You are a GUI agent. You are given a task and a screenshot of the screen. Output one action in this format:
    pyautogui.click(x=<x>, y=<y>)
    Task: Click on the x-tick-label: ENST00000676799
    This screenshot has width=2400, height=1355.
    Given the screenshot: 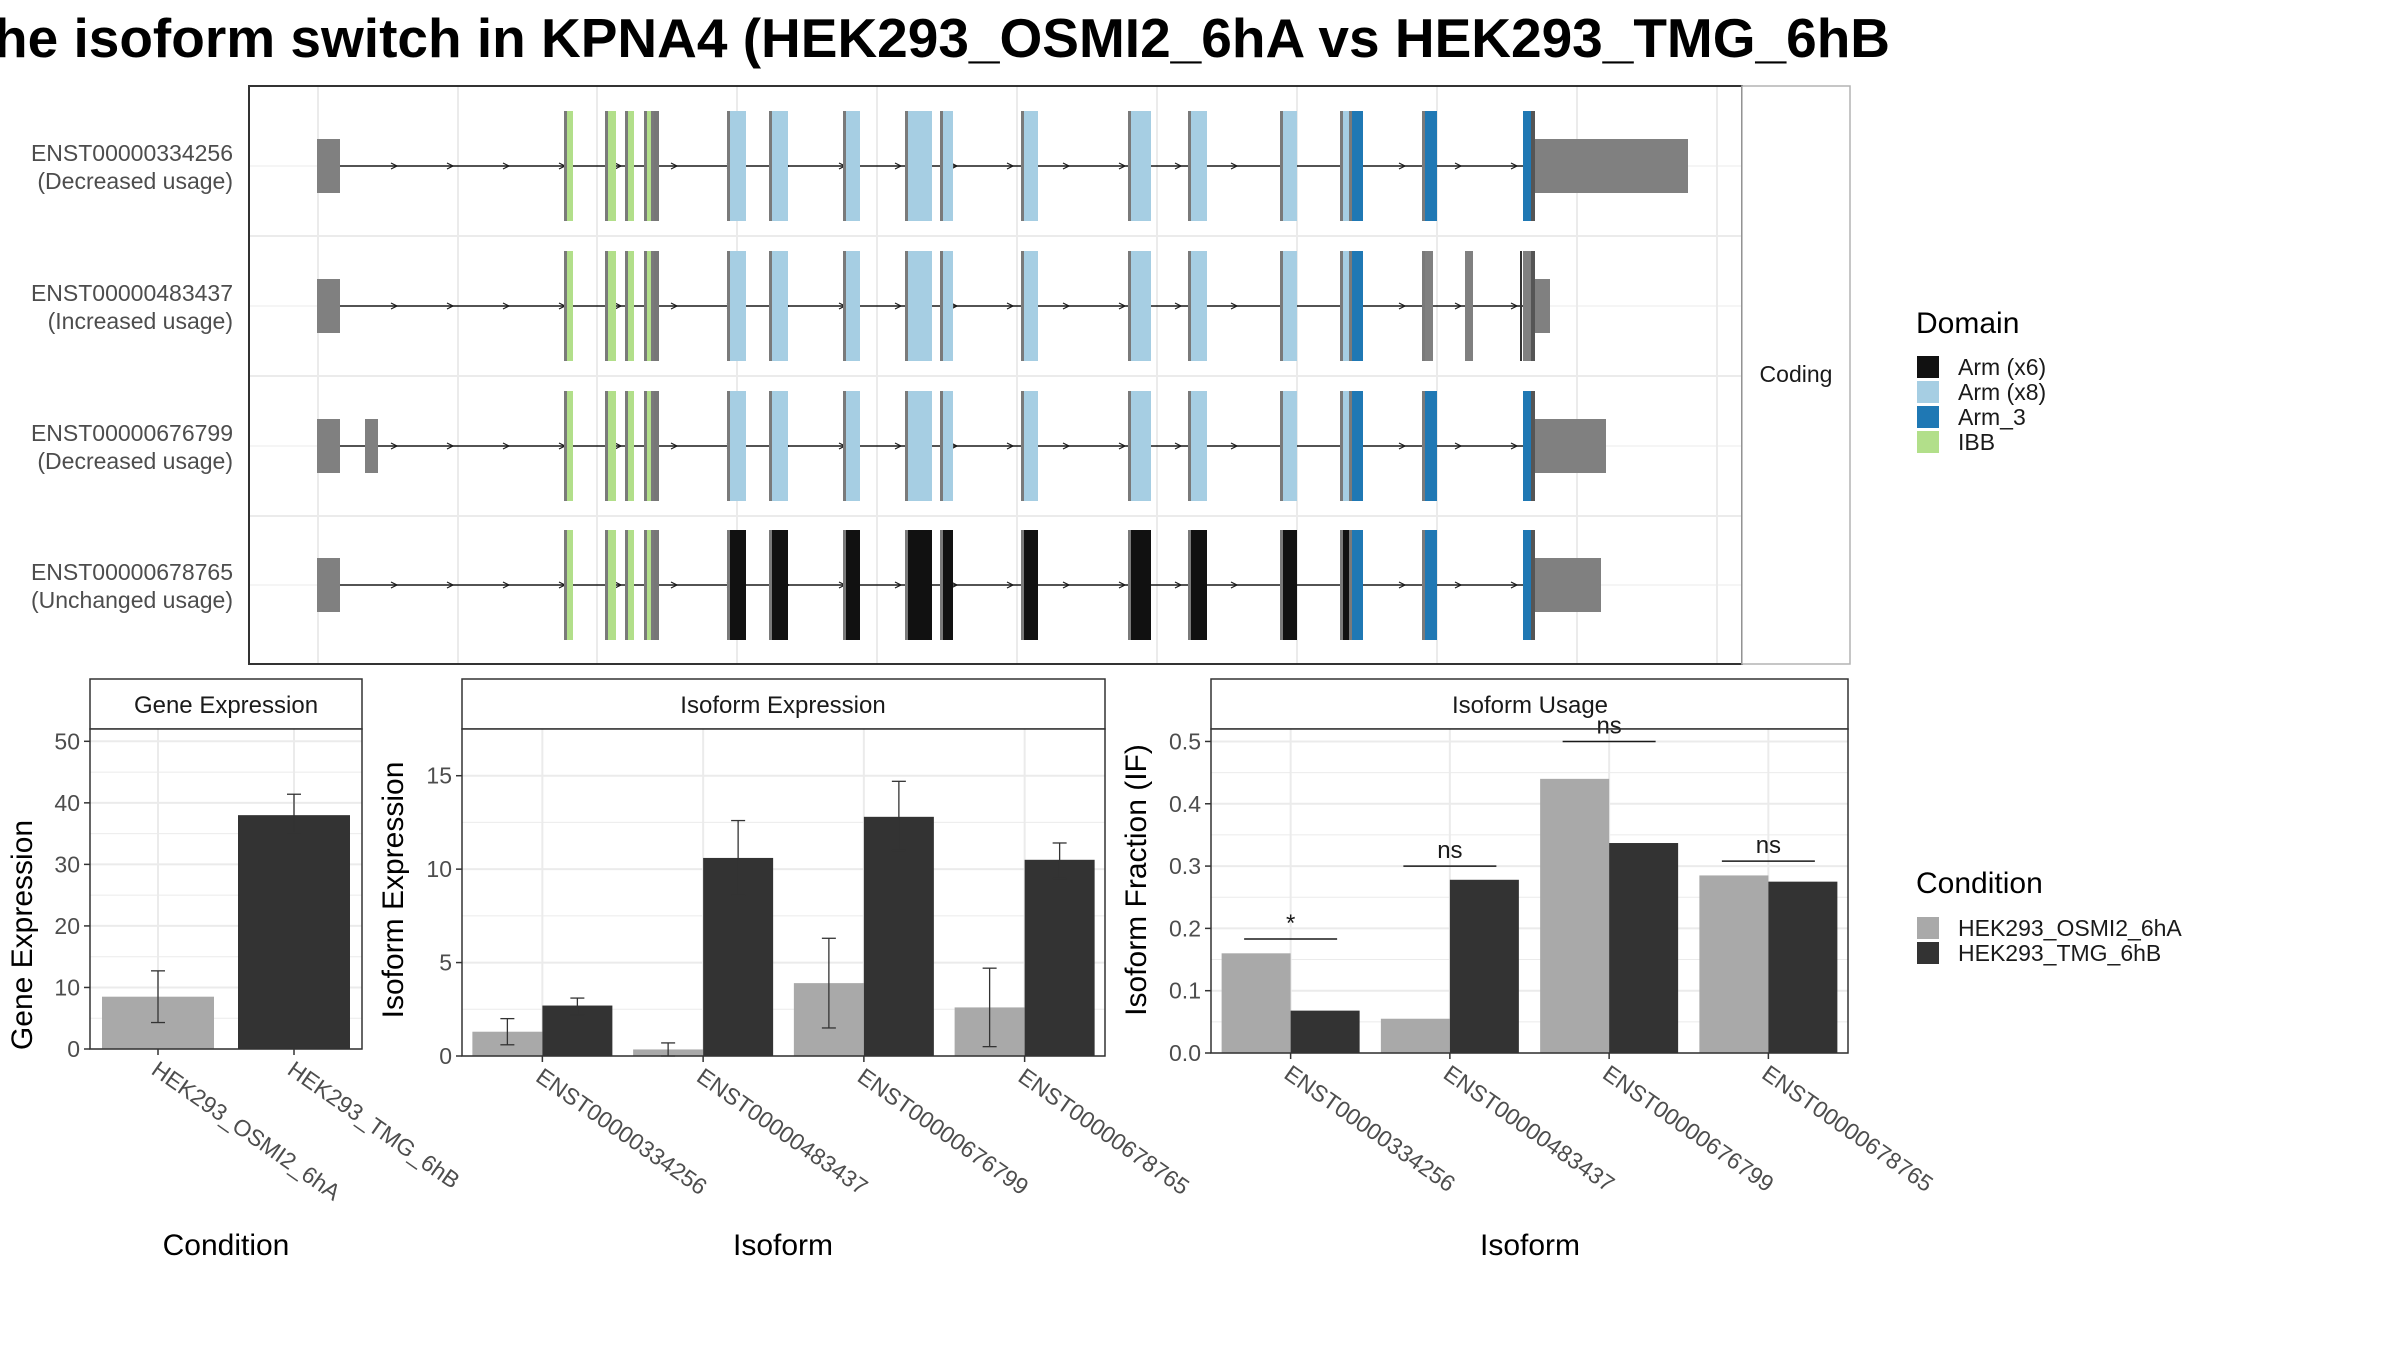 What is the action you would take?
    pyautogui.click(x=1688, y=1128)
    